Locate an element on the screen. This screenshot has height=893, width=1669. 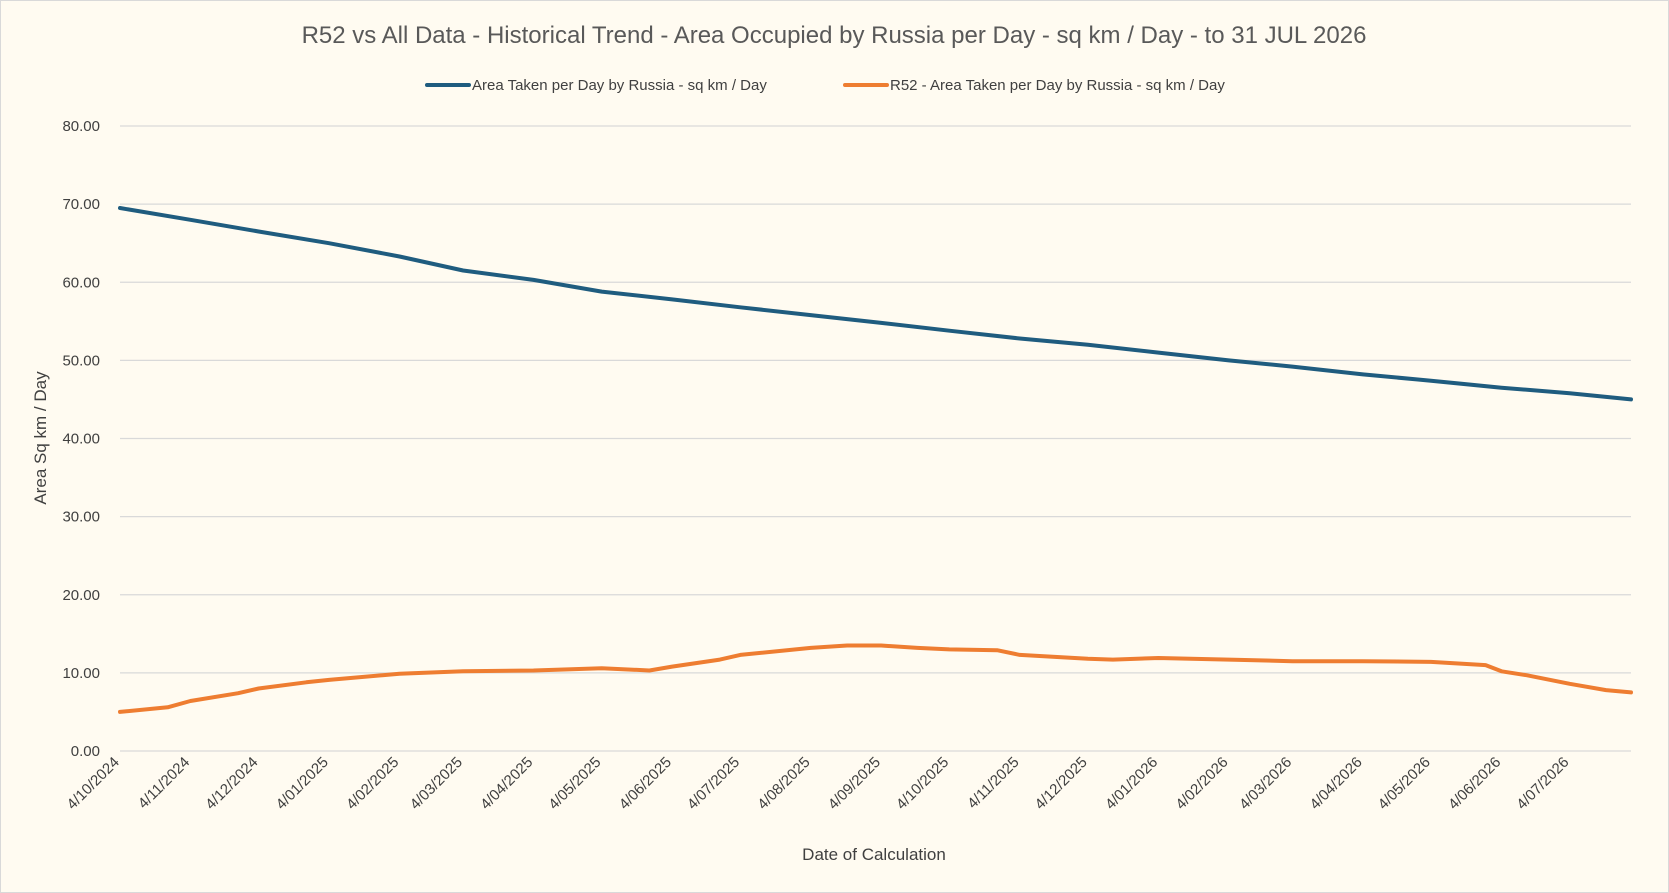
x-tick-label: 4/02/2025 is located at coordinates (372, 783).